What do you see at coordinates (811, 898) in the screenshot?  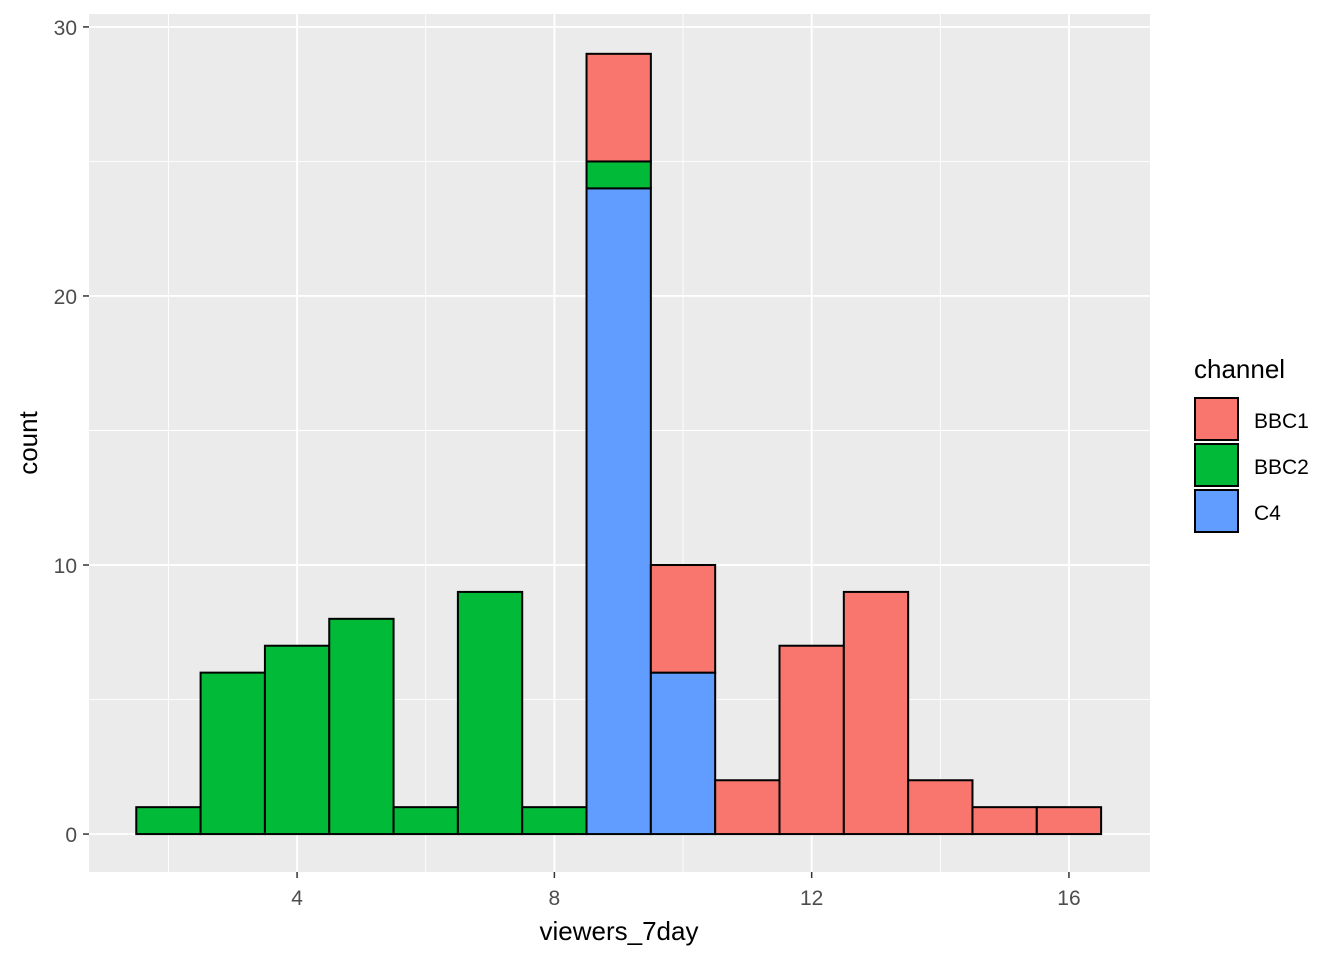 I see `x-tick-label: 12` at bounding box center [811, 898].